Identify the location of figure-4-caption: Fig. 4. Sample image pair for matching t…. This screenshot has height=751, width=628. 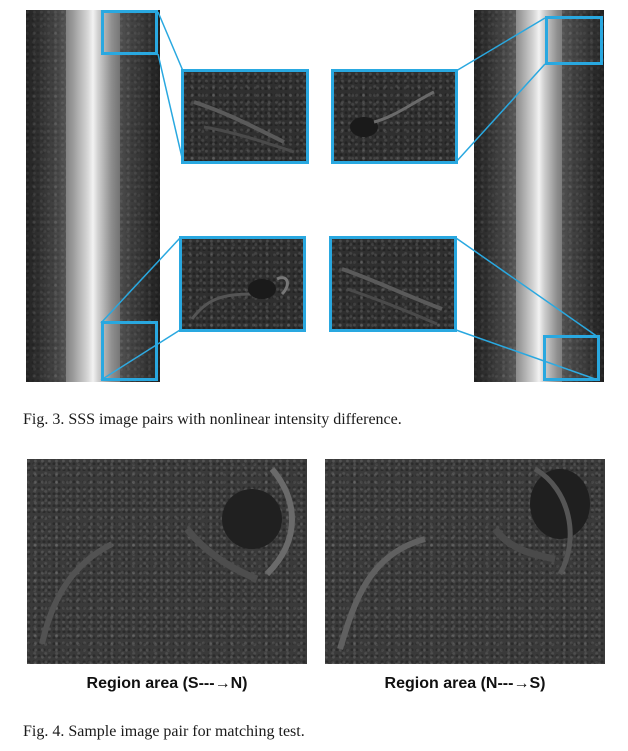
(164, 732).